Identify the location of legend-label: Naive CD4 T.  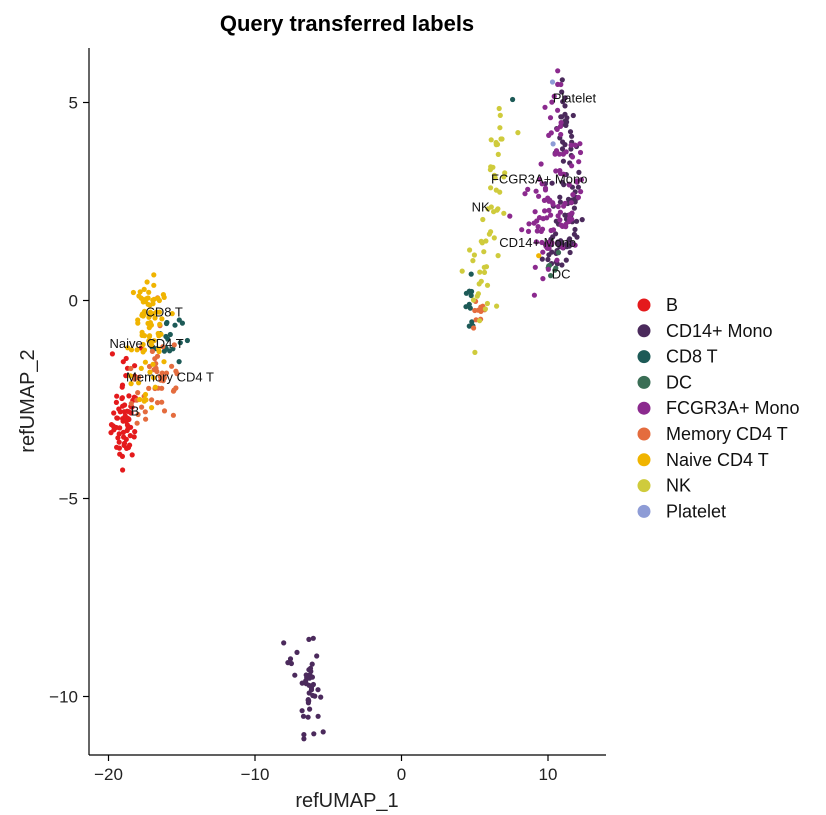
(717, 460).